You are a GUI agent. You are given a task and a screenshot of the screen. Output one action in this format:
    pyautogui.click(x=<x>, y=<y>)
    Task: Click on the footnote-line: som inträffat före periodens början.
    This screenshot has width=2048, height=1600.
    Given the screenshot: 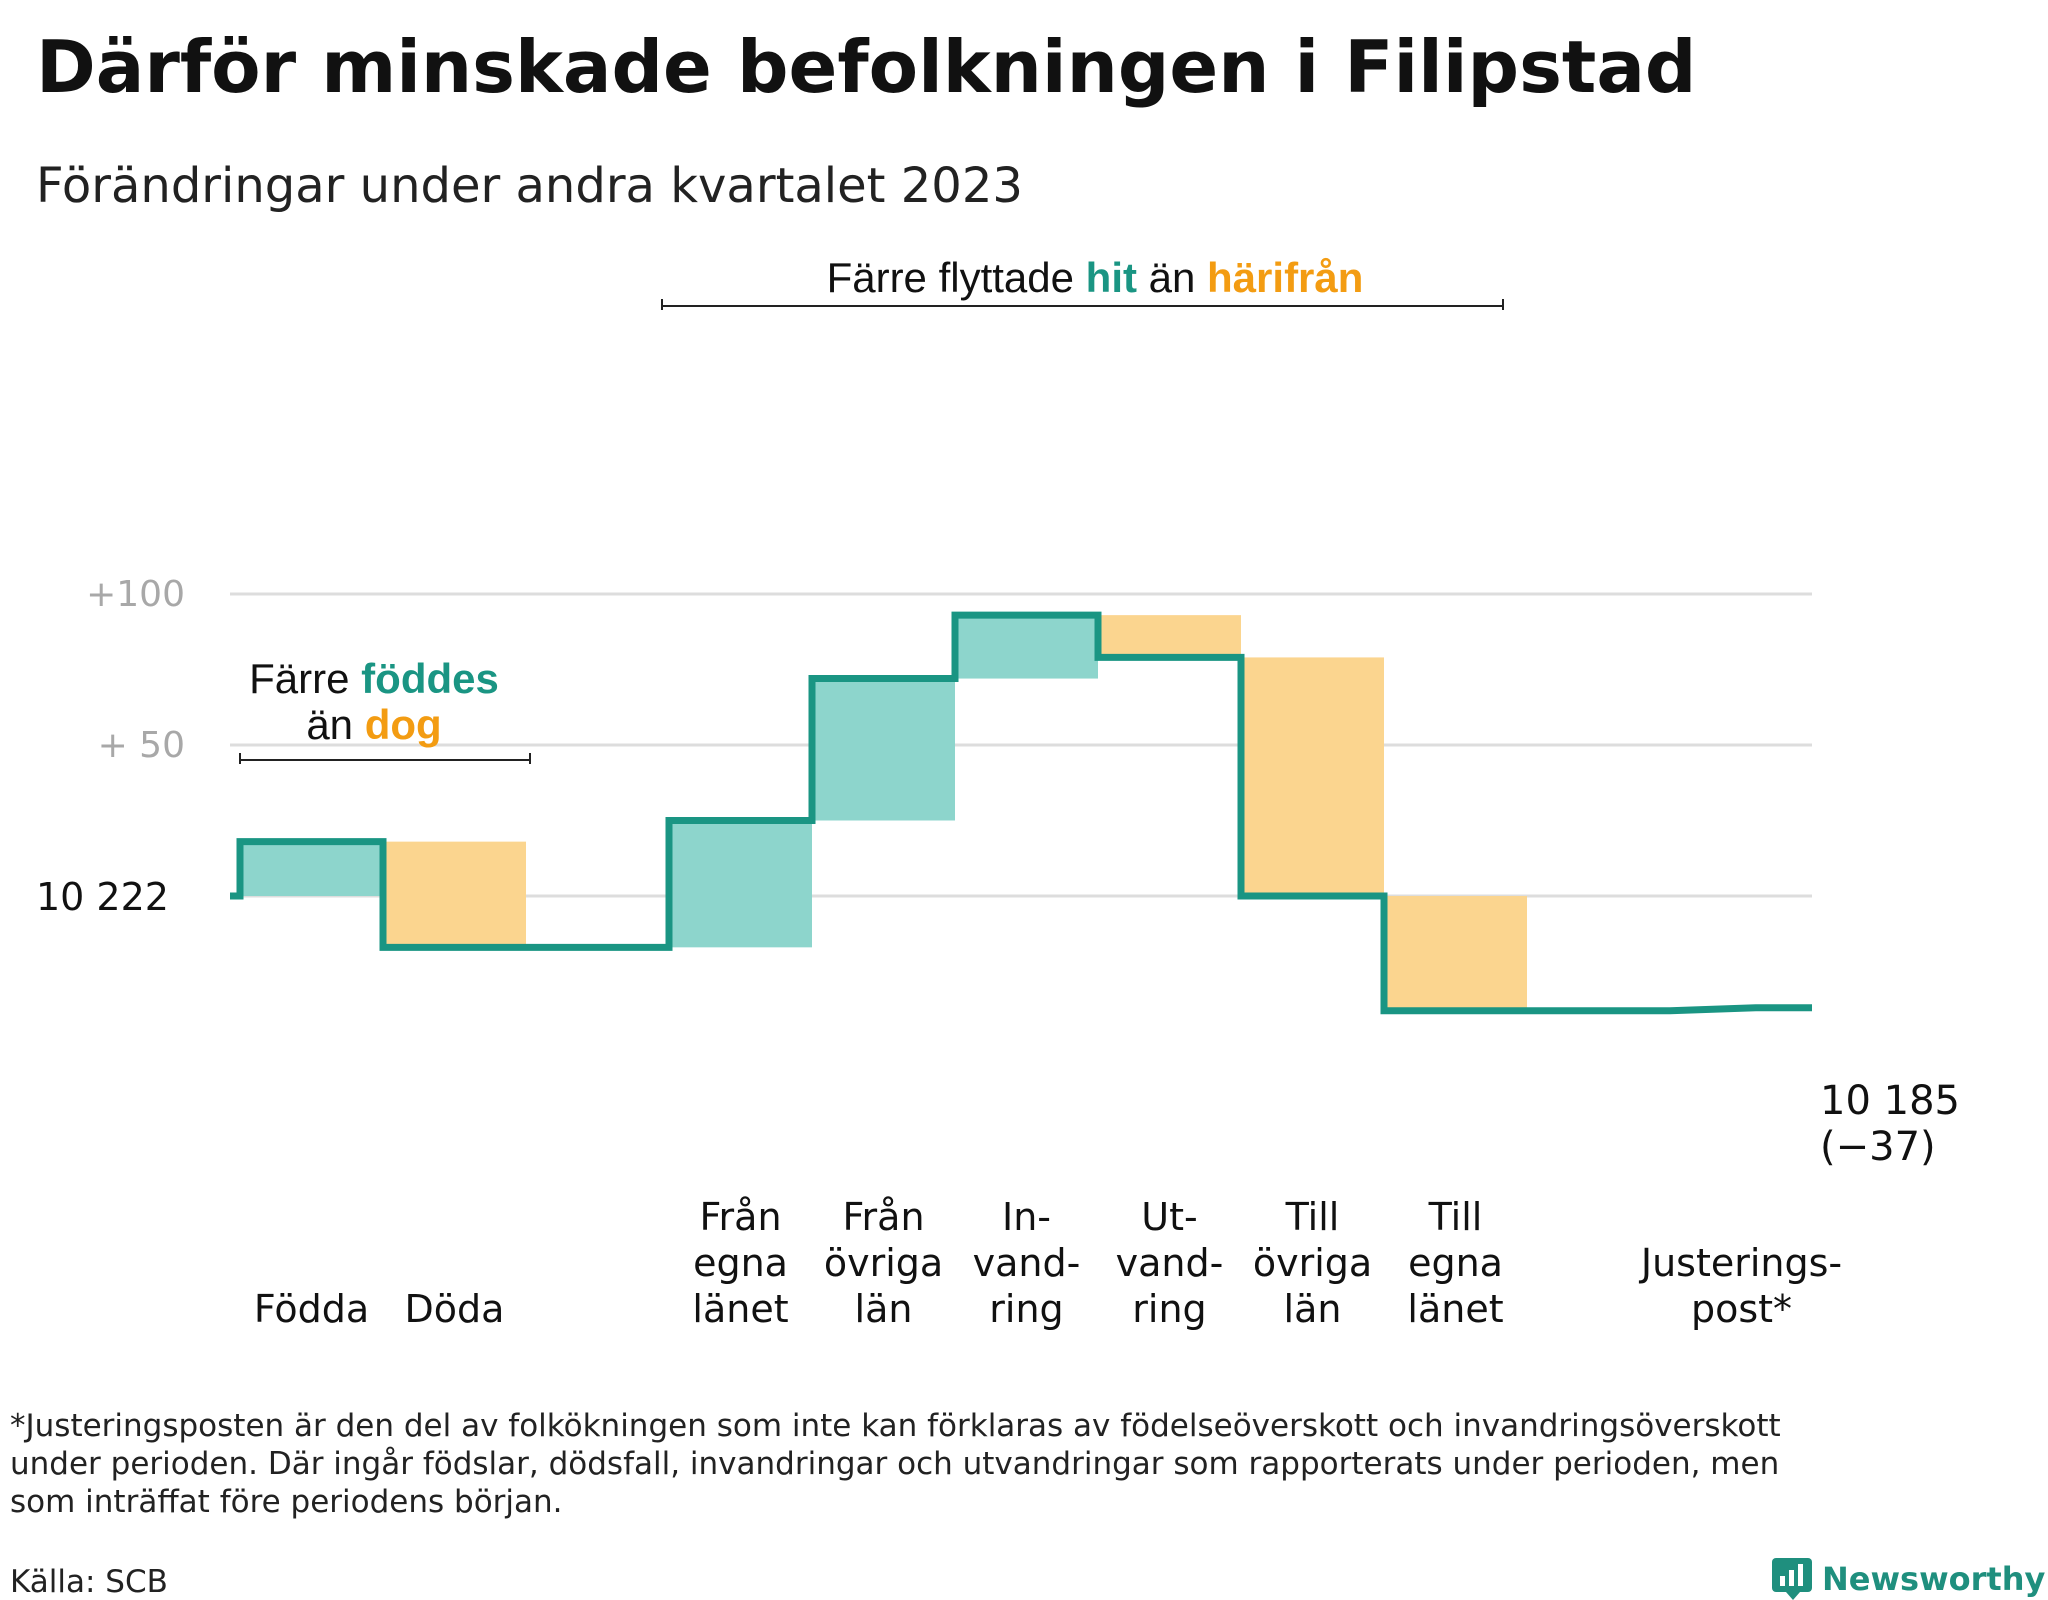 What is the action you would take?
    pyautogui.click(x=286, y=1502)
    